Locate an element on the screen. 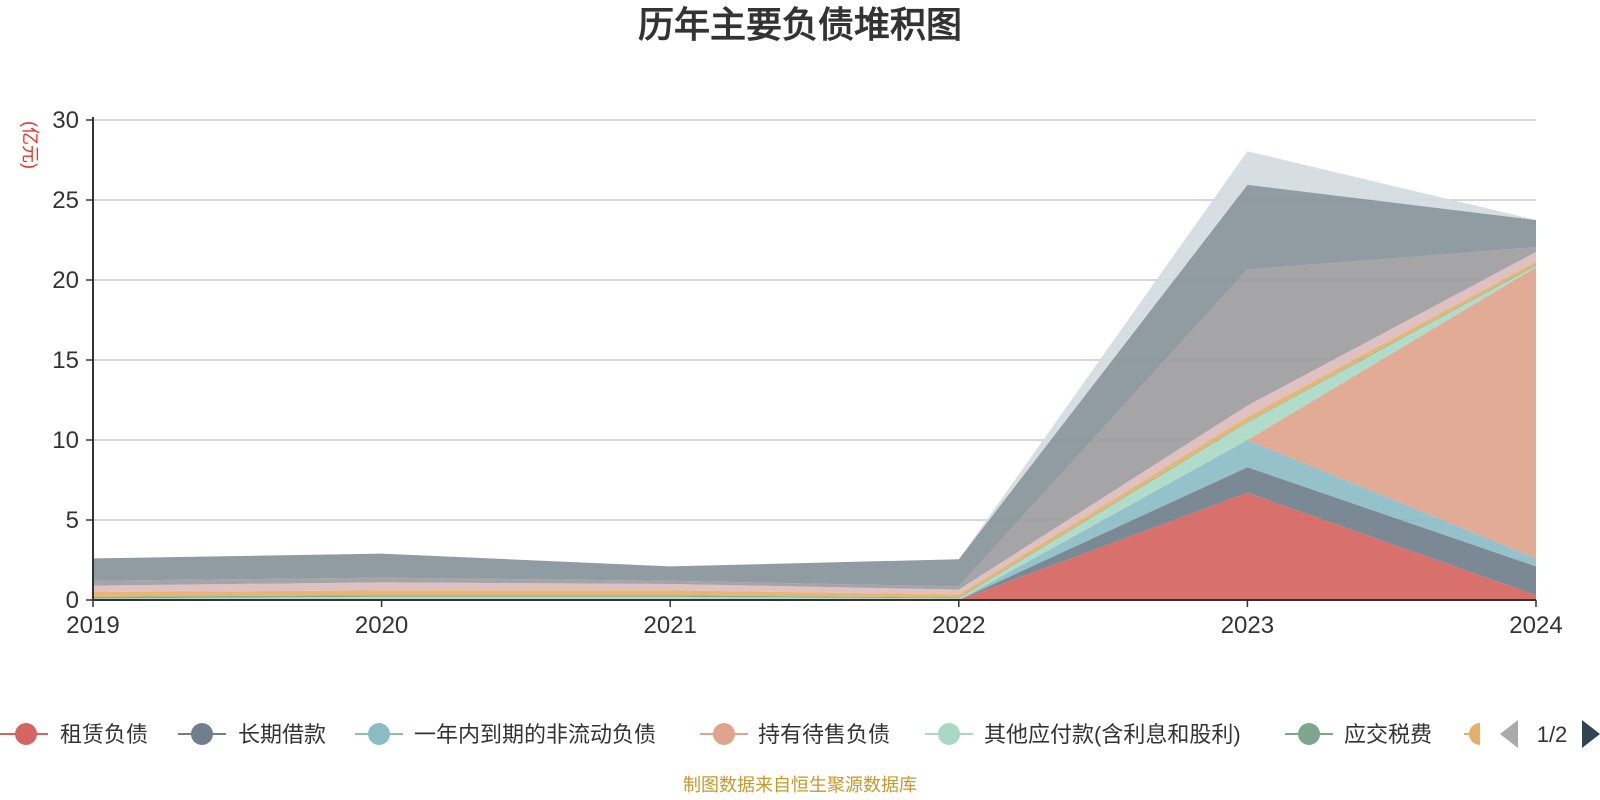 The height and width of the screenshot is (800, 1600). y-tick-label: 25 is located at coordinates (65, 200).